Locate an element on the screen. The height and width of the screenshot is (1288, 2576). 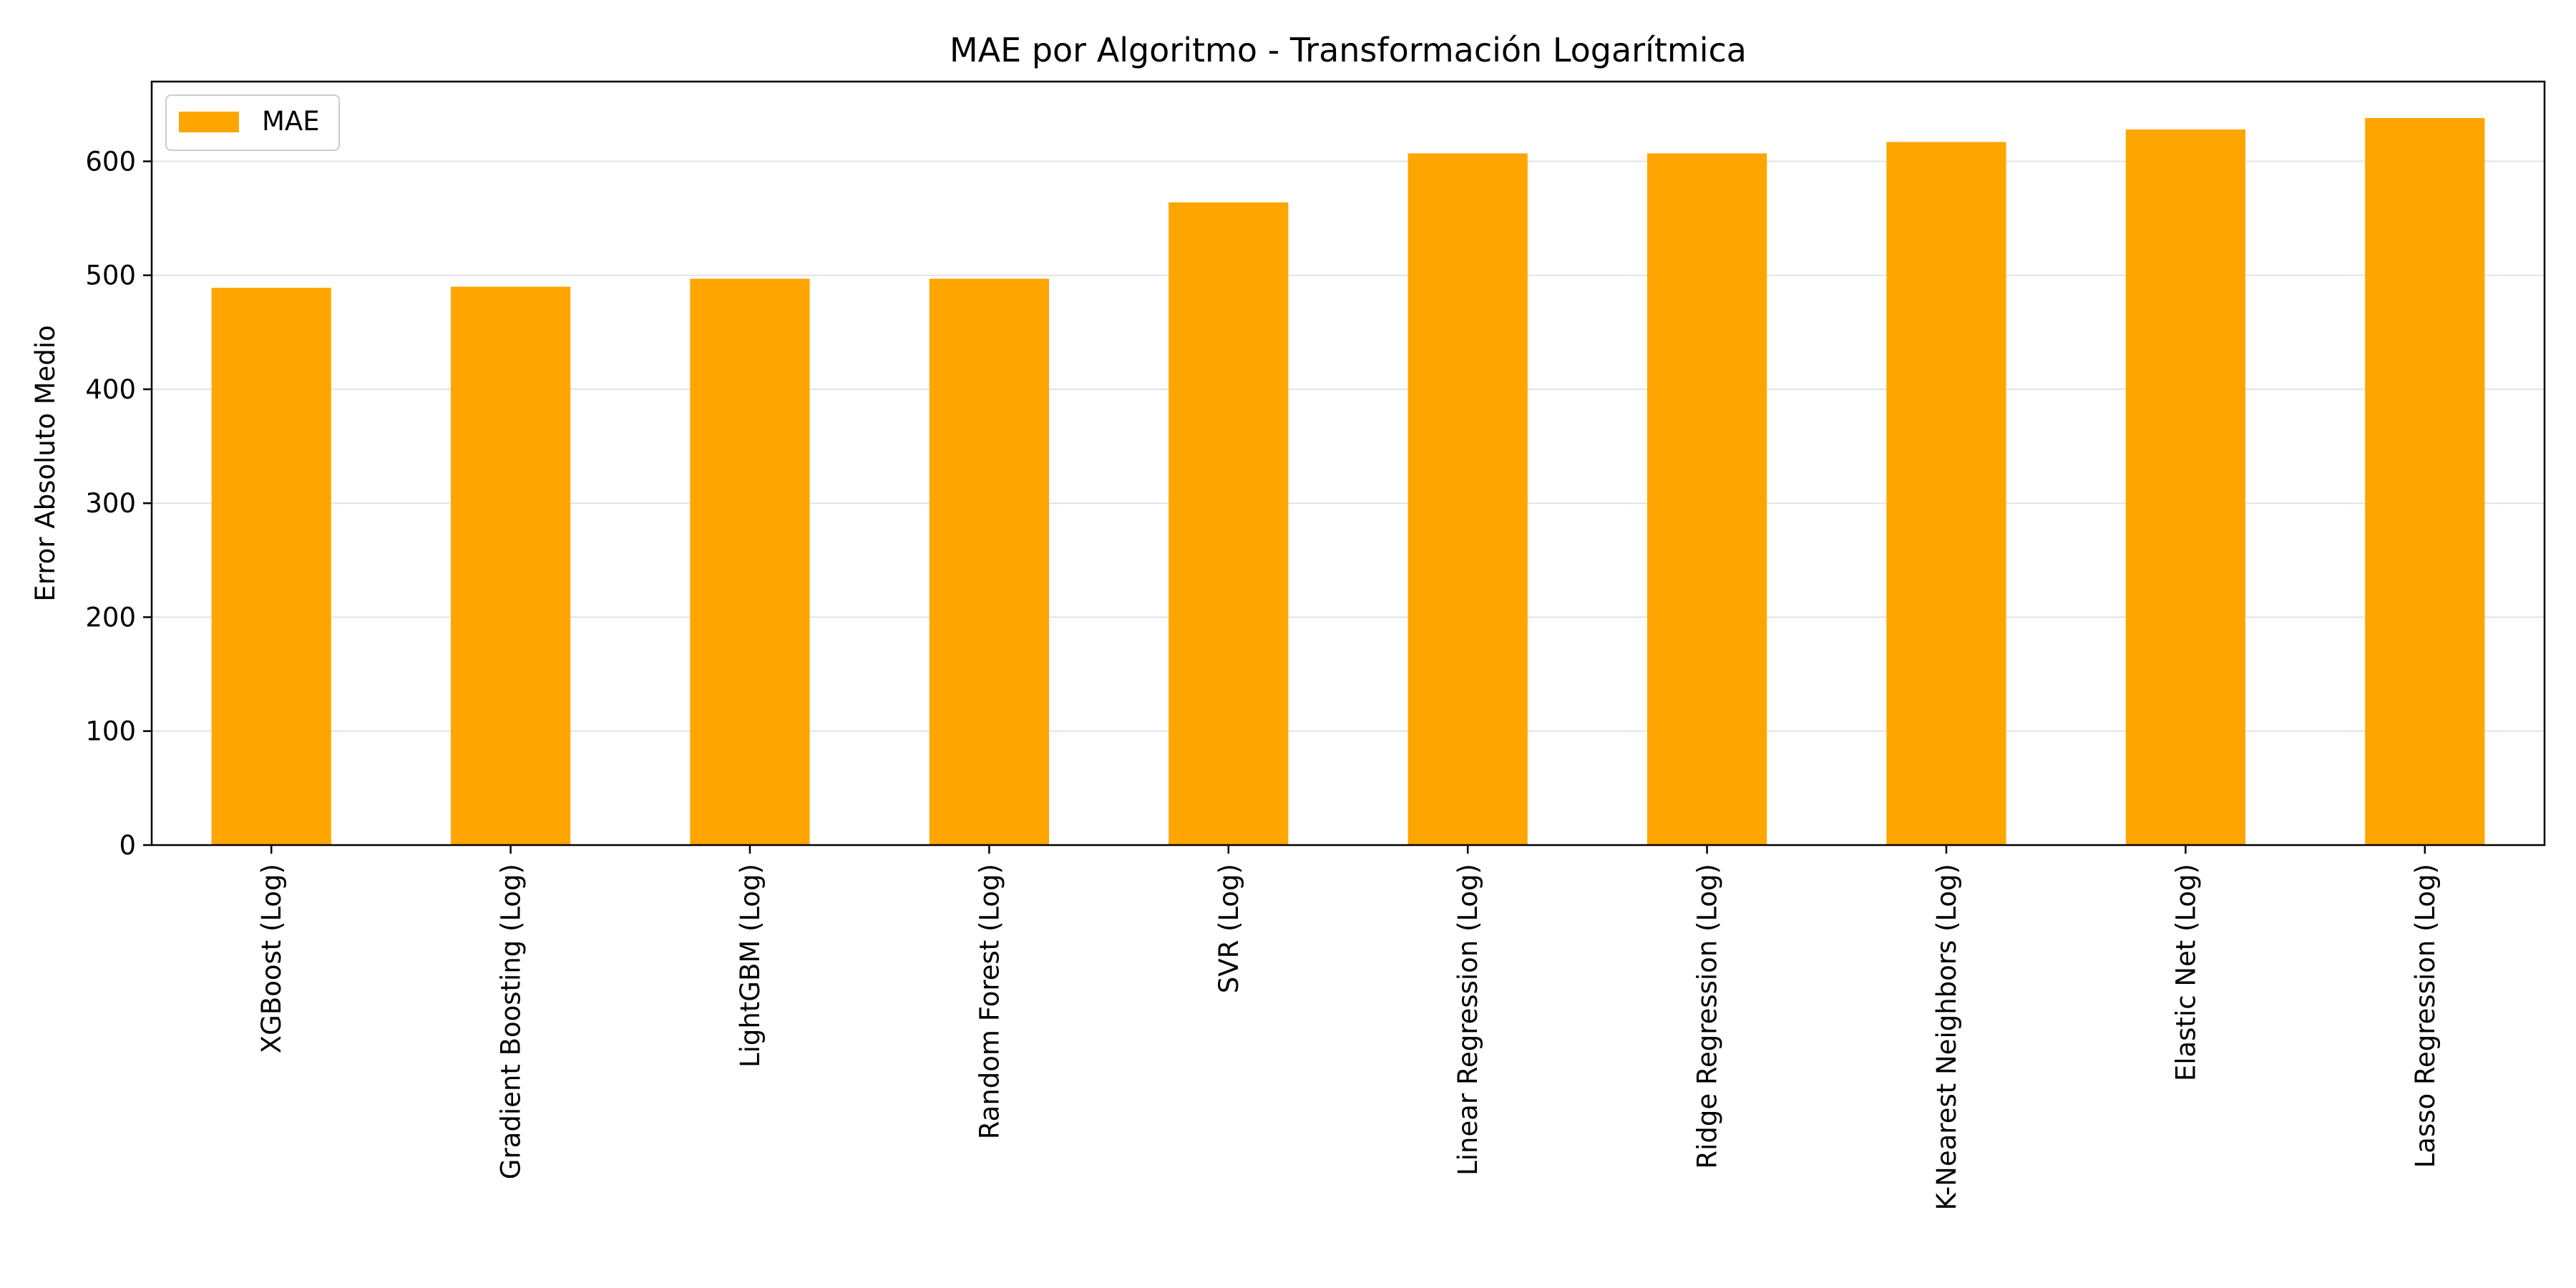
x-tick-label: Linear Regression (Log) is located at coordinates (1468, 1020).